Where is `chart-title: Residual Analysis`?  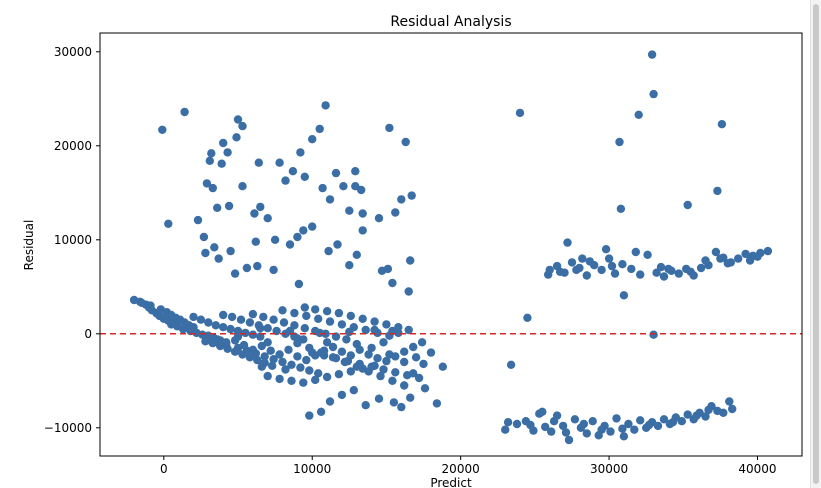 chart-title: Residual Analysis is located at coordinates (450, 22).